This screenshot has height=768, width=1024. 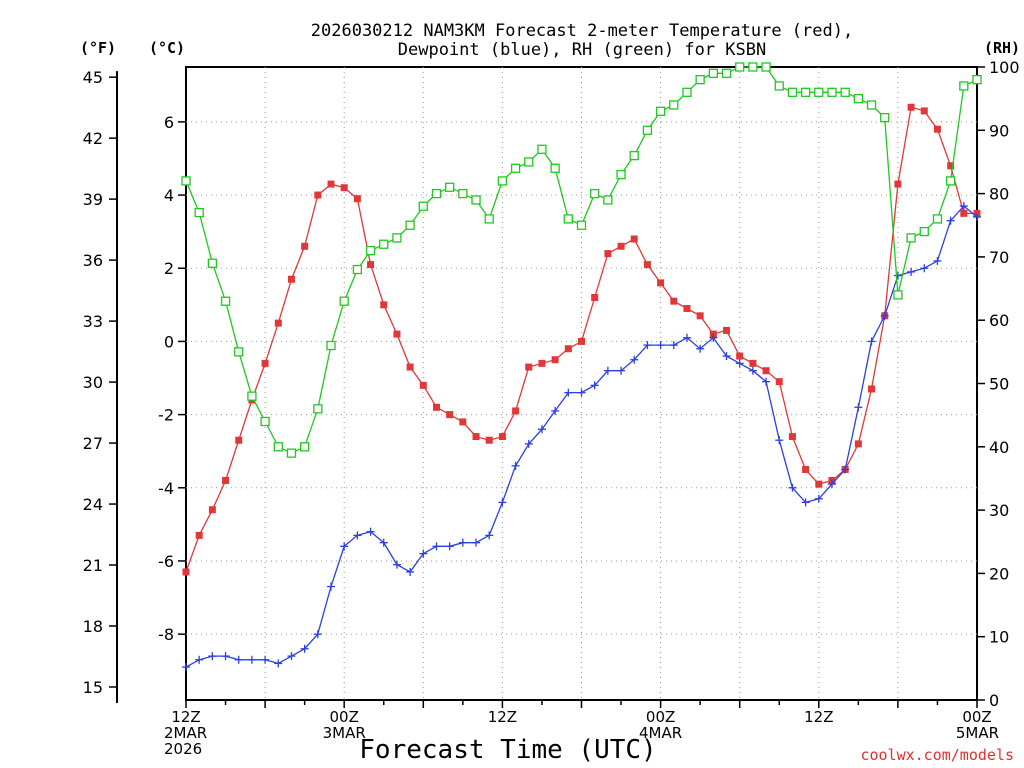 What do you see at coordinates (172, 378) in the screenshot?
I see `celsius-axis: -8 -6 -4 -2 0 2 4 6` at bounding box center [172, 378].